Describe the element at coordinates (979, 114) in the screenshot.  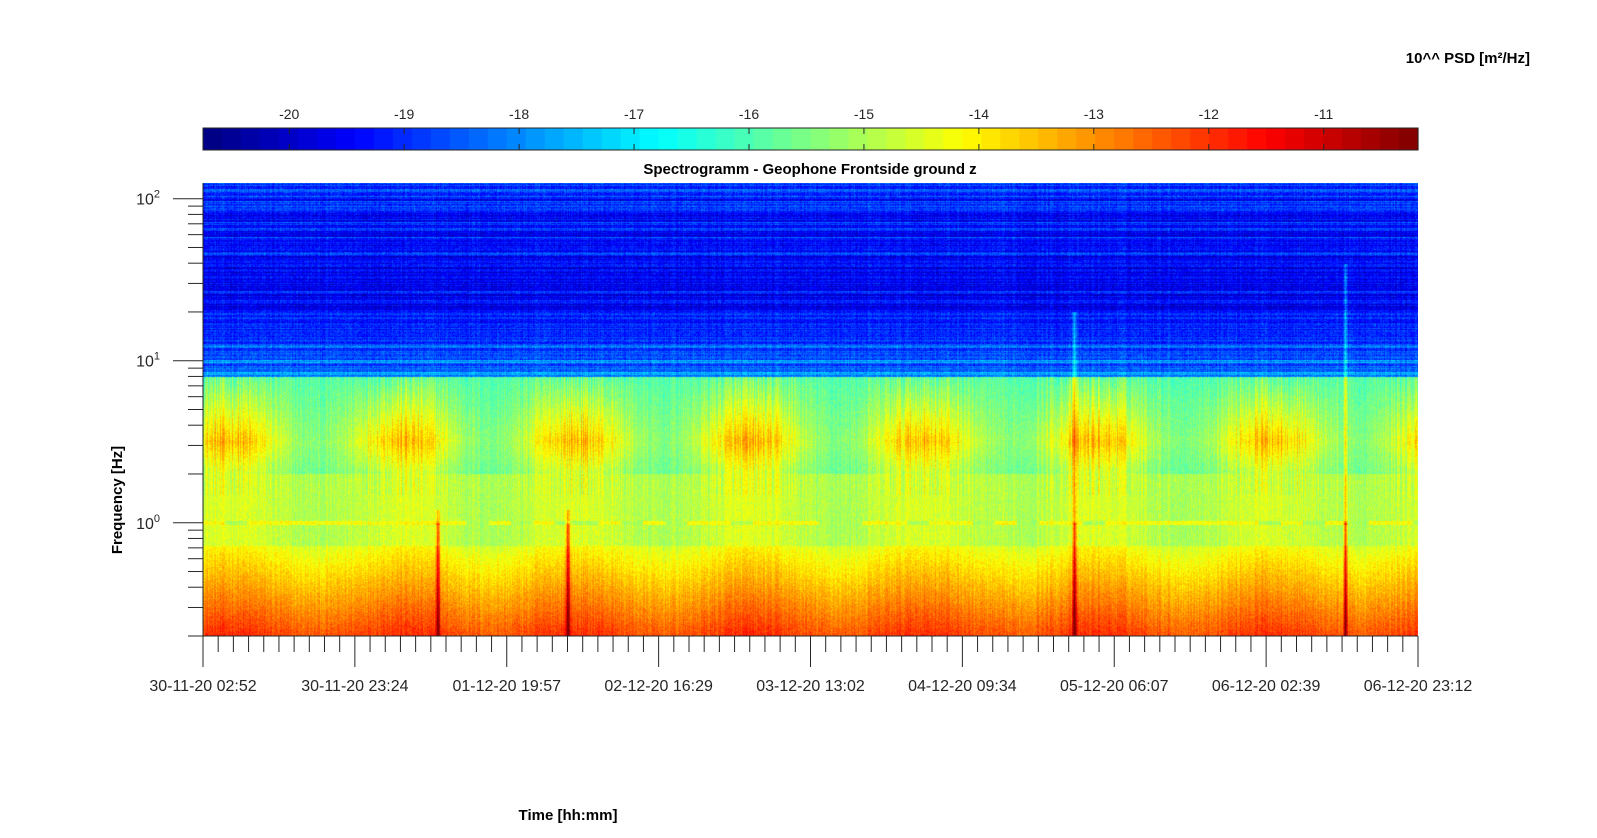
I see `colorbar-tick-label: -14` at that location.